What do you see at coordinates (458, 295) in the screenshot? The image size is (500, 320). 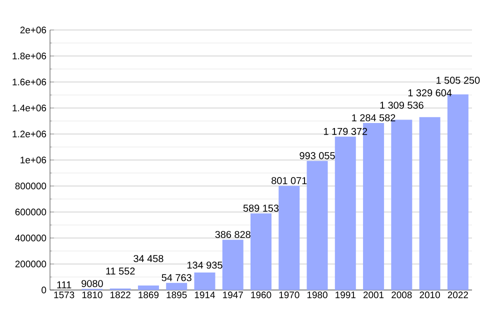 I see `x-tick-label: 2022` at bounding box center [458, 295].